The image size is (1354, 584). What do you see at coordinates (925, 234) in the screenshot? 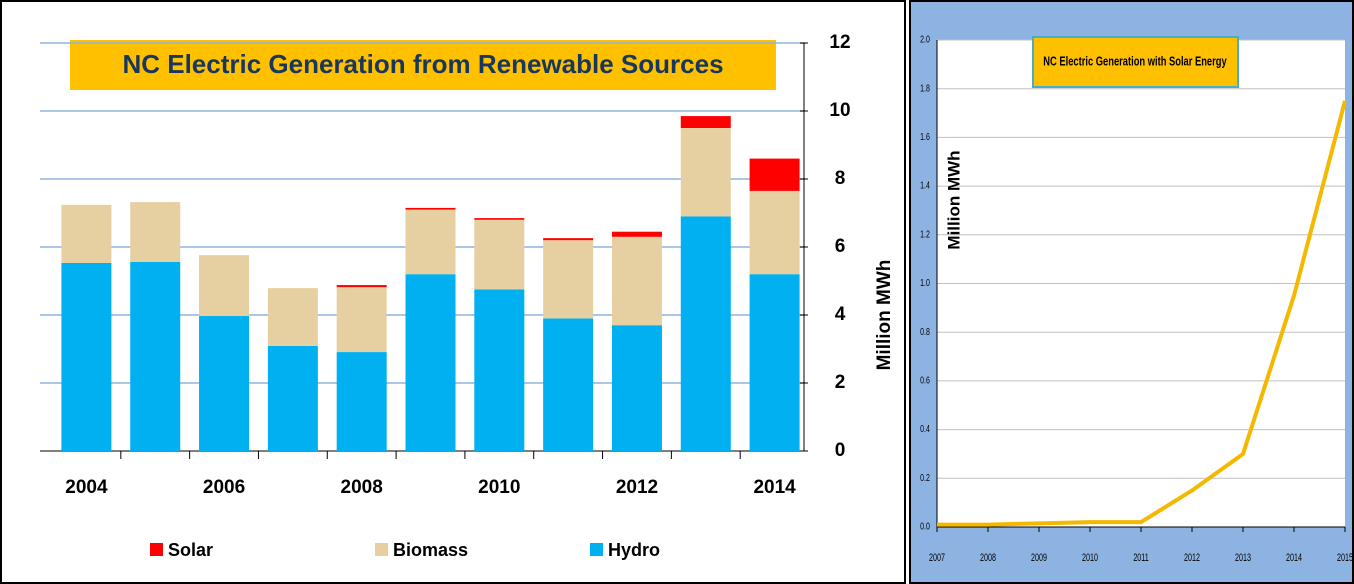
I see `y-tick-label: 1.2` at bounding box center [925, 234].